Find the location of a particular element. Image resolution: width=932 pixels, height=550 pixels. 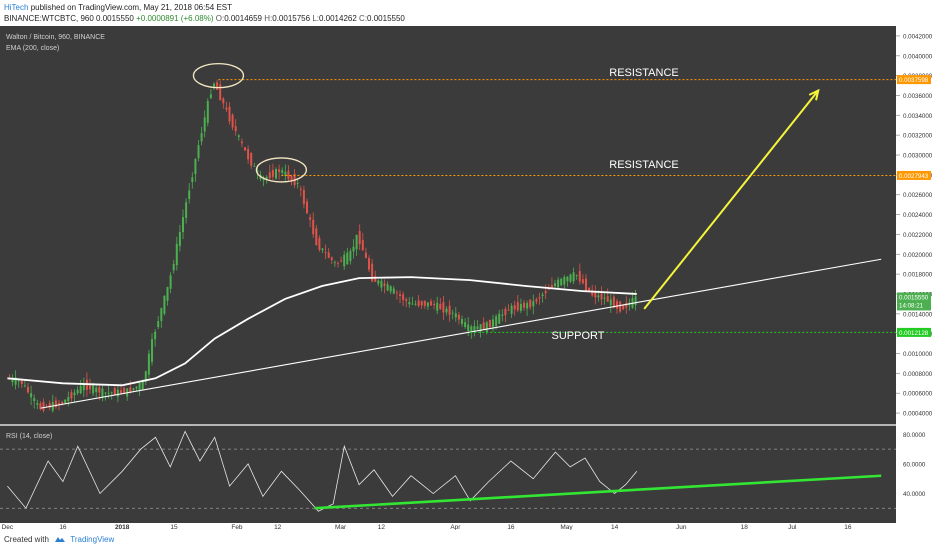

time-tick-label: Jun is located at coordinates (681, 527).